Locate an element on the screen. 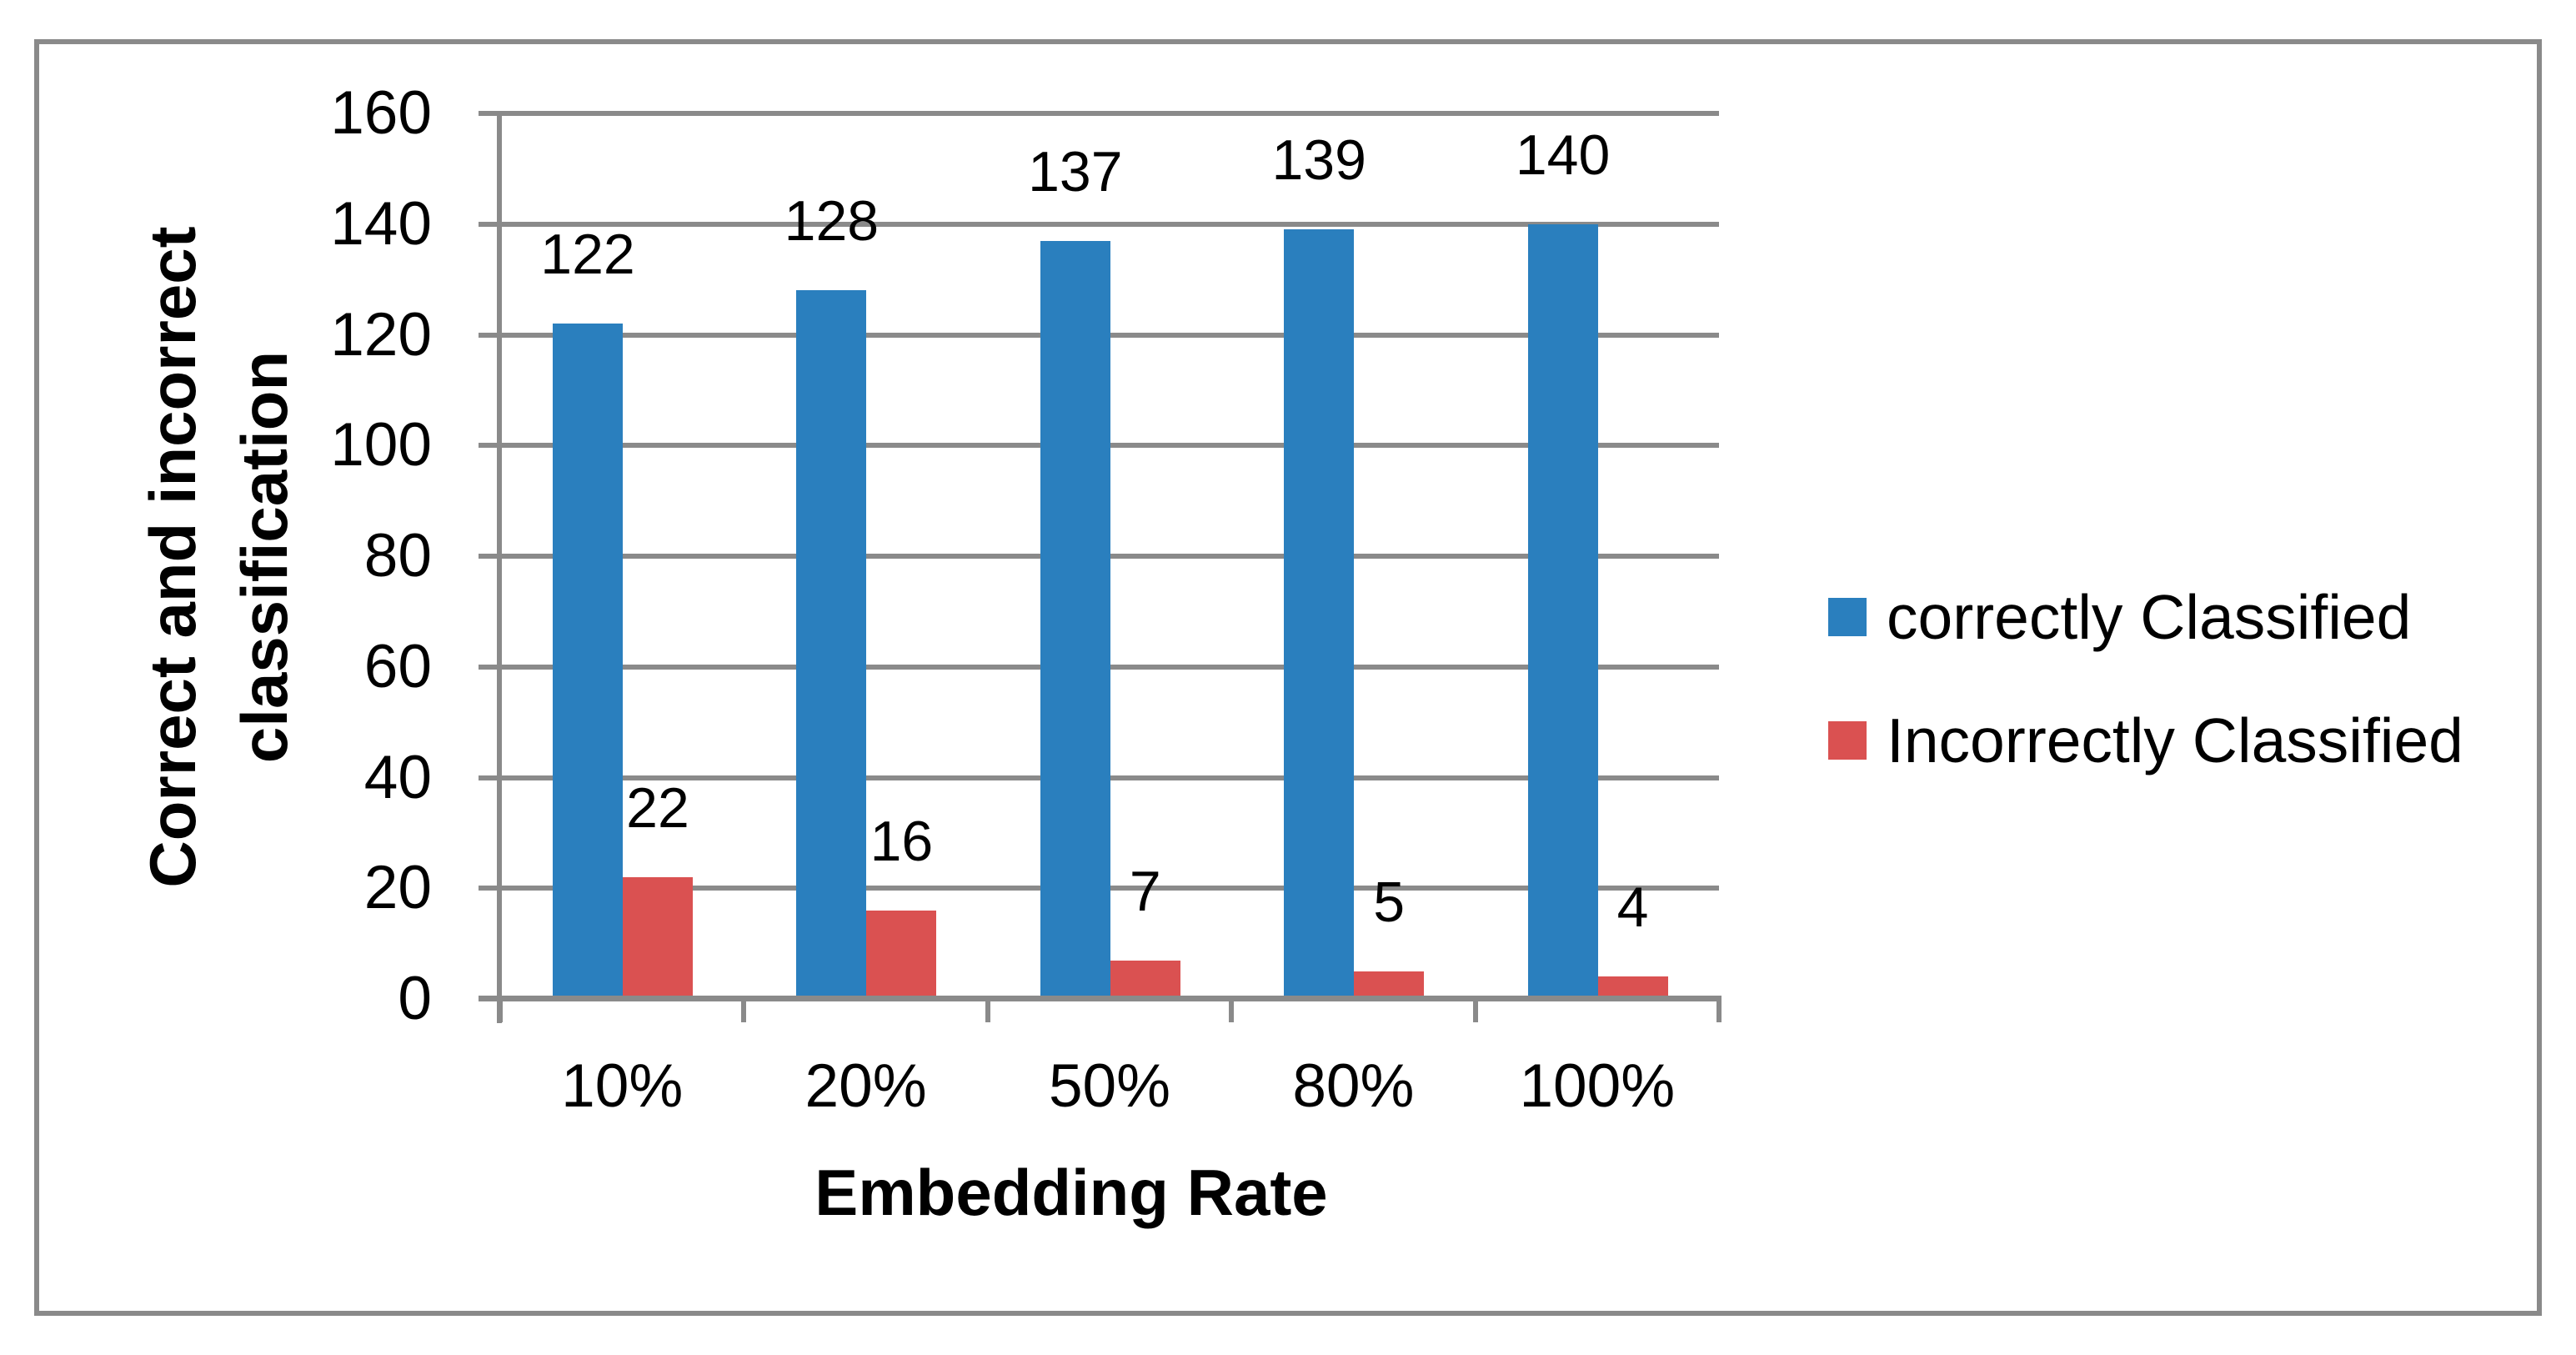  y-tick-label-100: 100 is located at coordinates (381, 445).